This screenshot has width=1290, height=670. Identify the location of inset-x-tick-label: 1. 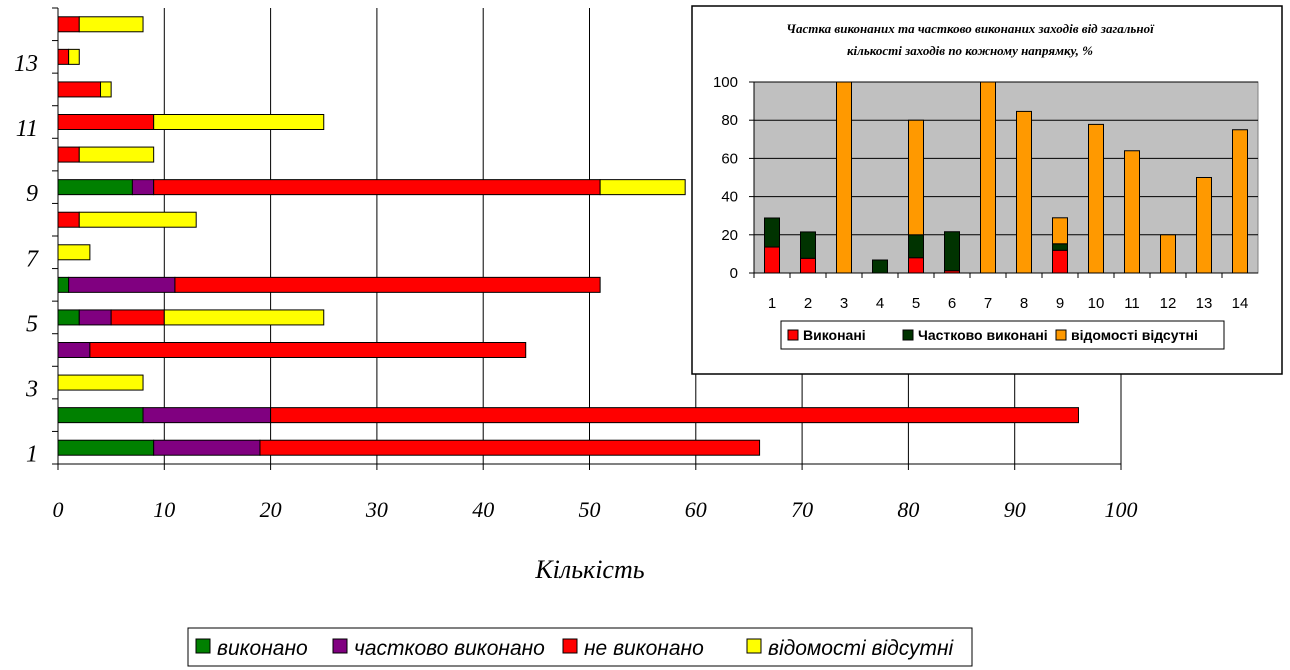
(772, 303).